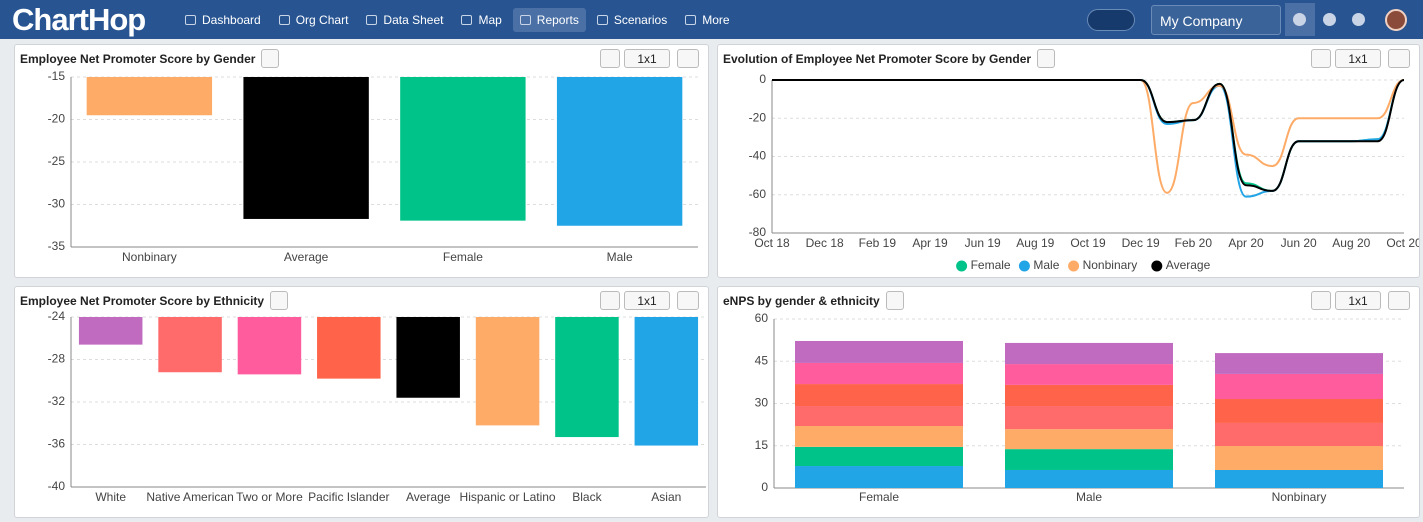 This screenshot has width=1423, height=522. What do you see at coordinates (57, 246) in the screenshot?
I see `y-tick-label: -35` at bounding box center [57, 246].